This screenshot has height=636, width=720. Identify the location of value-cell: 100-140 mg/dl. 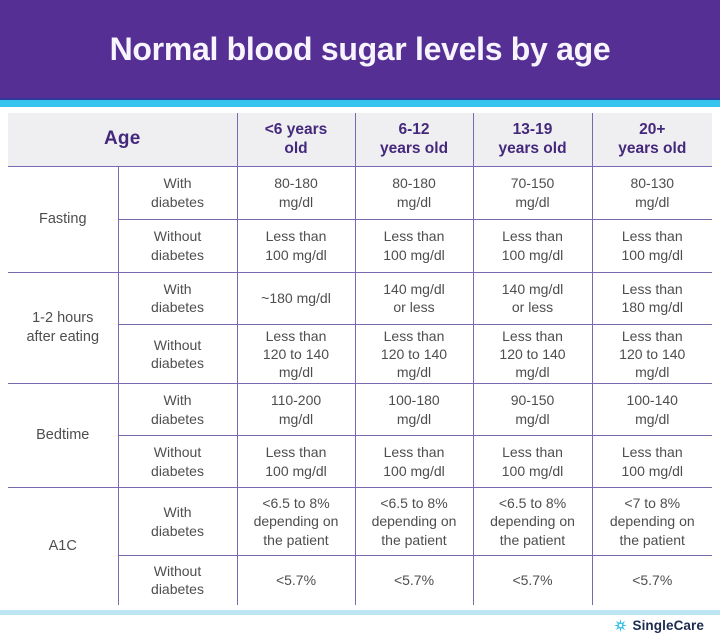
(652, 410).